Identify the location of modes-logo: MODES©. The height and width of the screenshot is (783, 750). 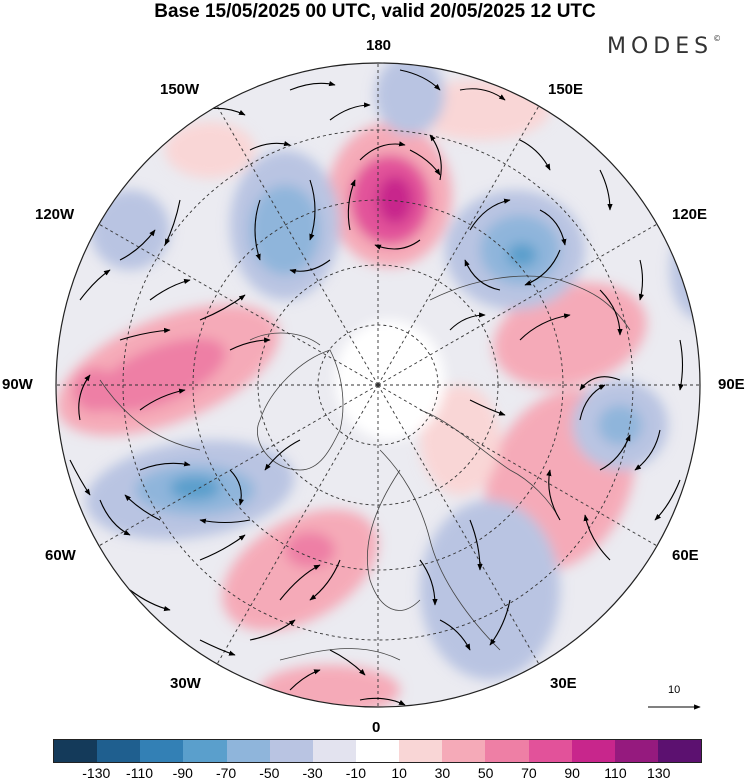
(664, 46).